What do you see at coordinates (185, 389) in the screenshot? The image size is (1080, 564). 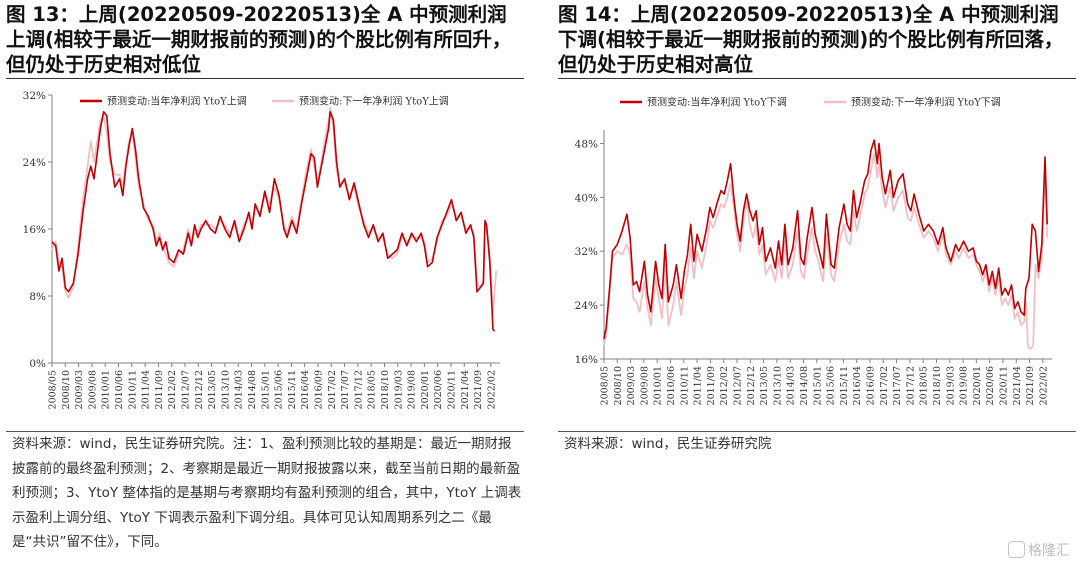 I see `chart0-x-tick-label: 2012/07` at bounding box center [185, 389].